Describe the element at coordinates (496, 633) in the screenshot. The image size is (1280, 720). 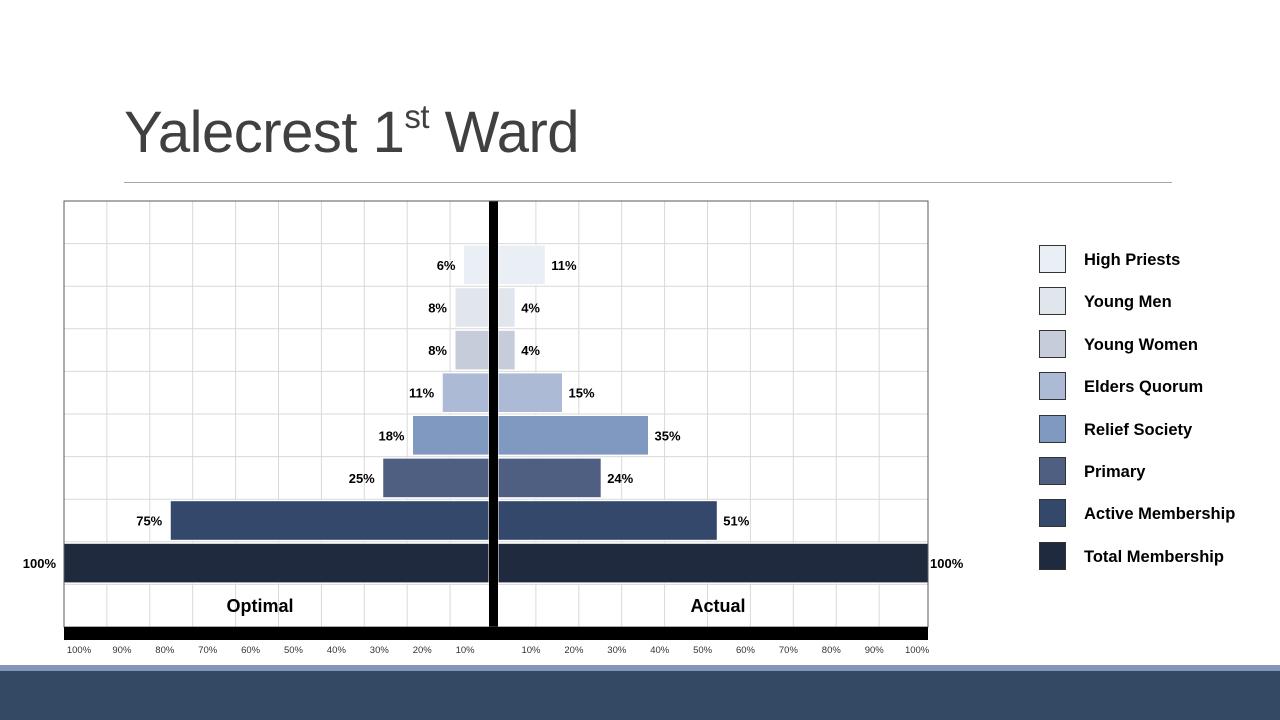
I see `axis-band` at that location.